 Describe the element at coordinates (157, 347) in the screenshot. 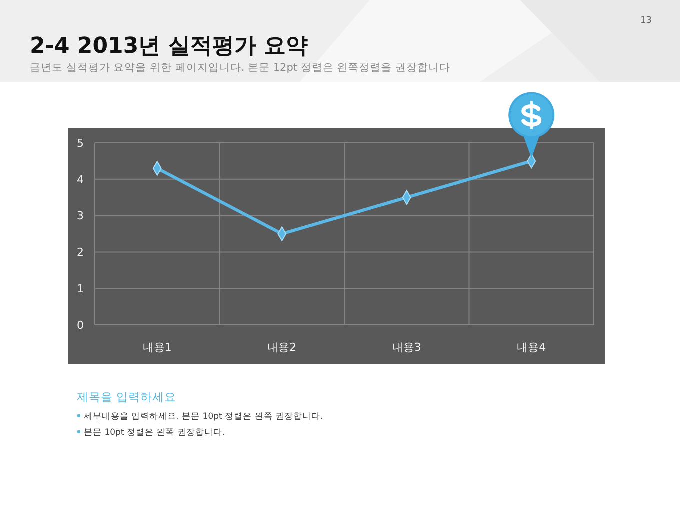

I see `x-tick-label: 내용1` at that location.